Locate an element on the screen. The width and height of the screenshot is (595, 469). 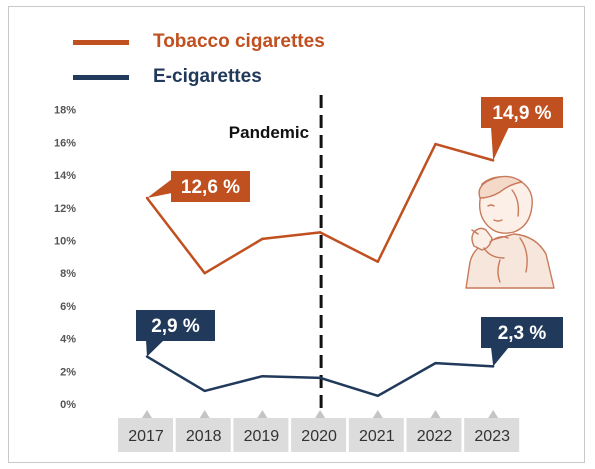
legend-swatch-tobacco is located at coordinates (101, 42).